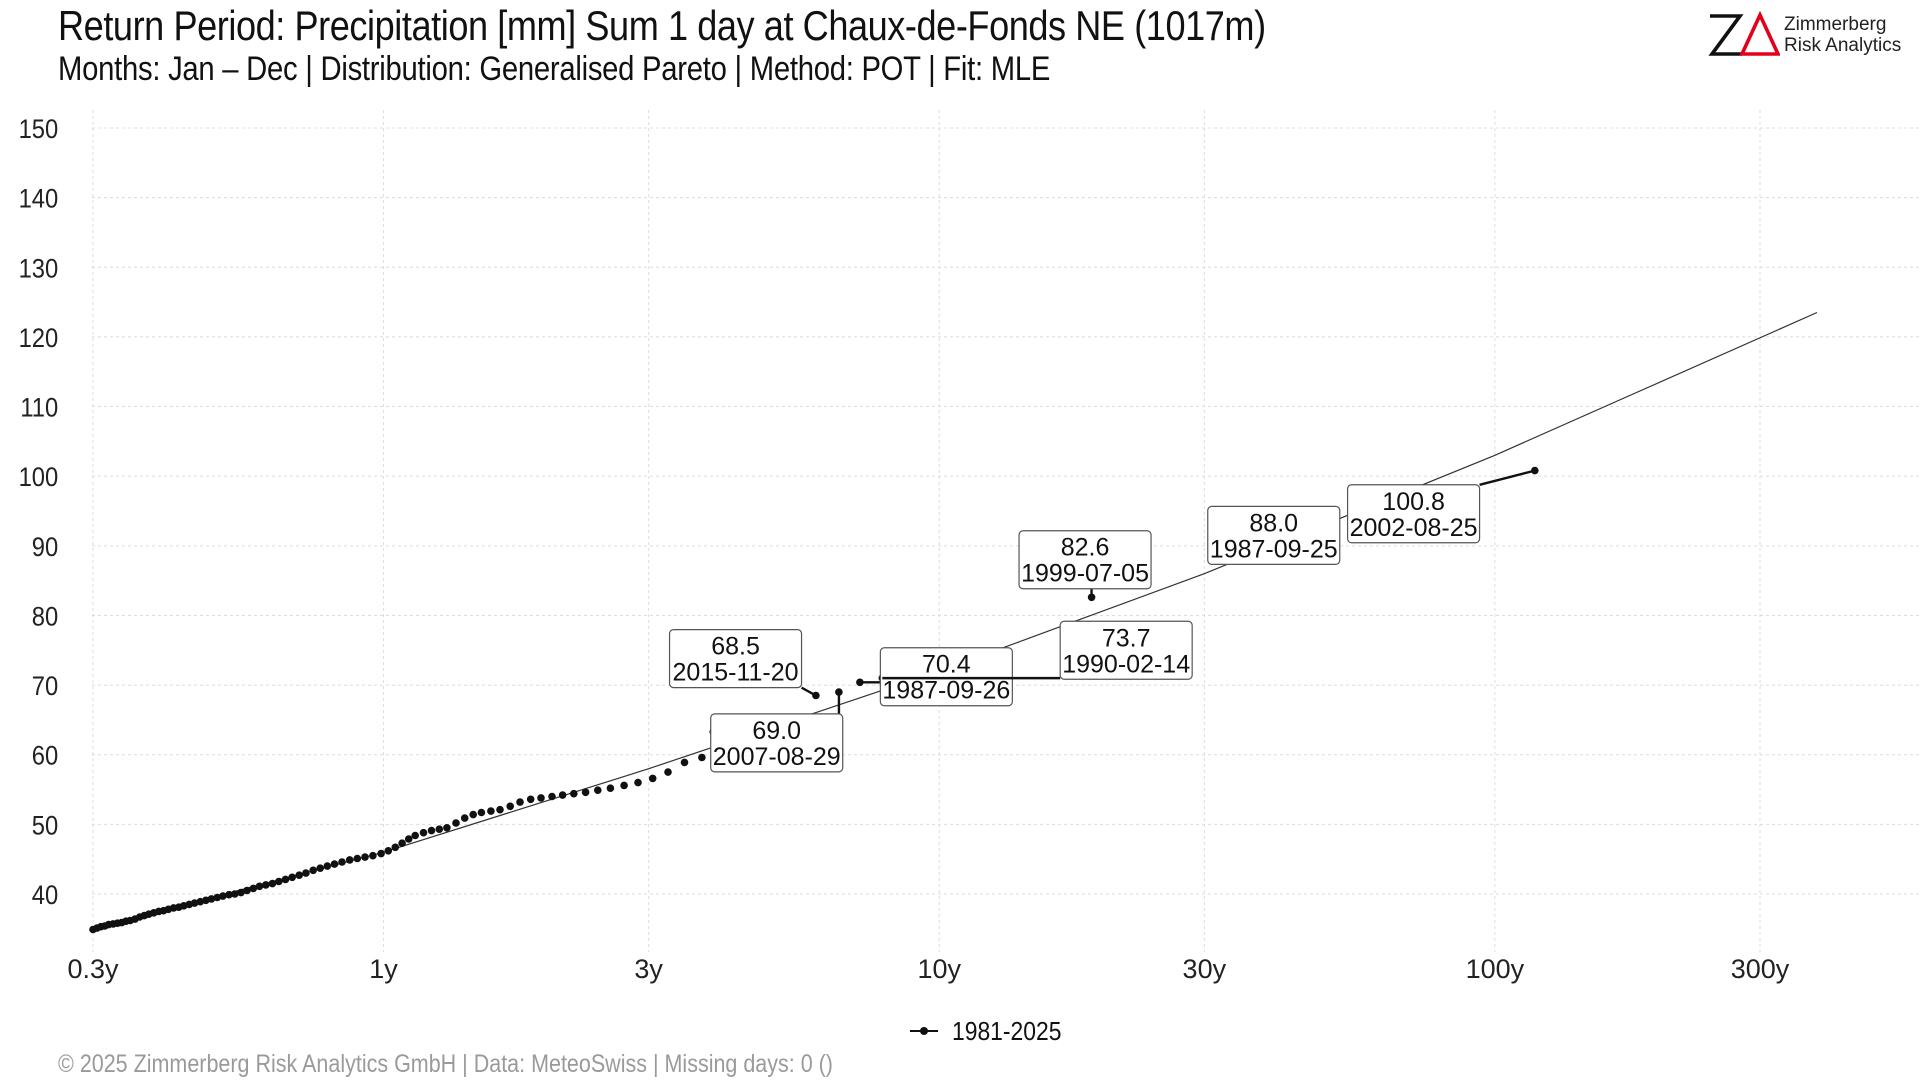 The width and height of the screenshot is (1920, 1080). Describe the element at coordinates (1274, 549) in the screenshot. I see `annotation-date: 1987-09-25` at that location.